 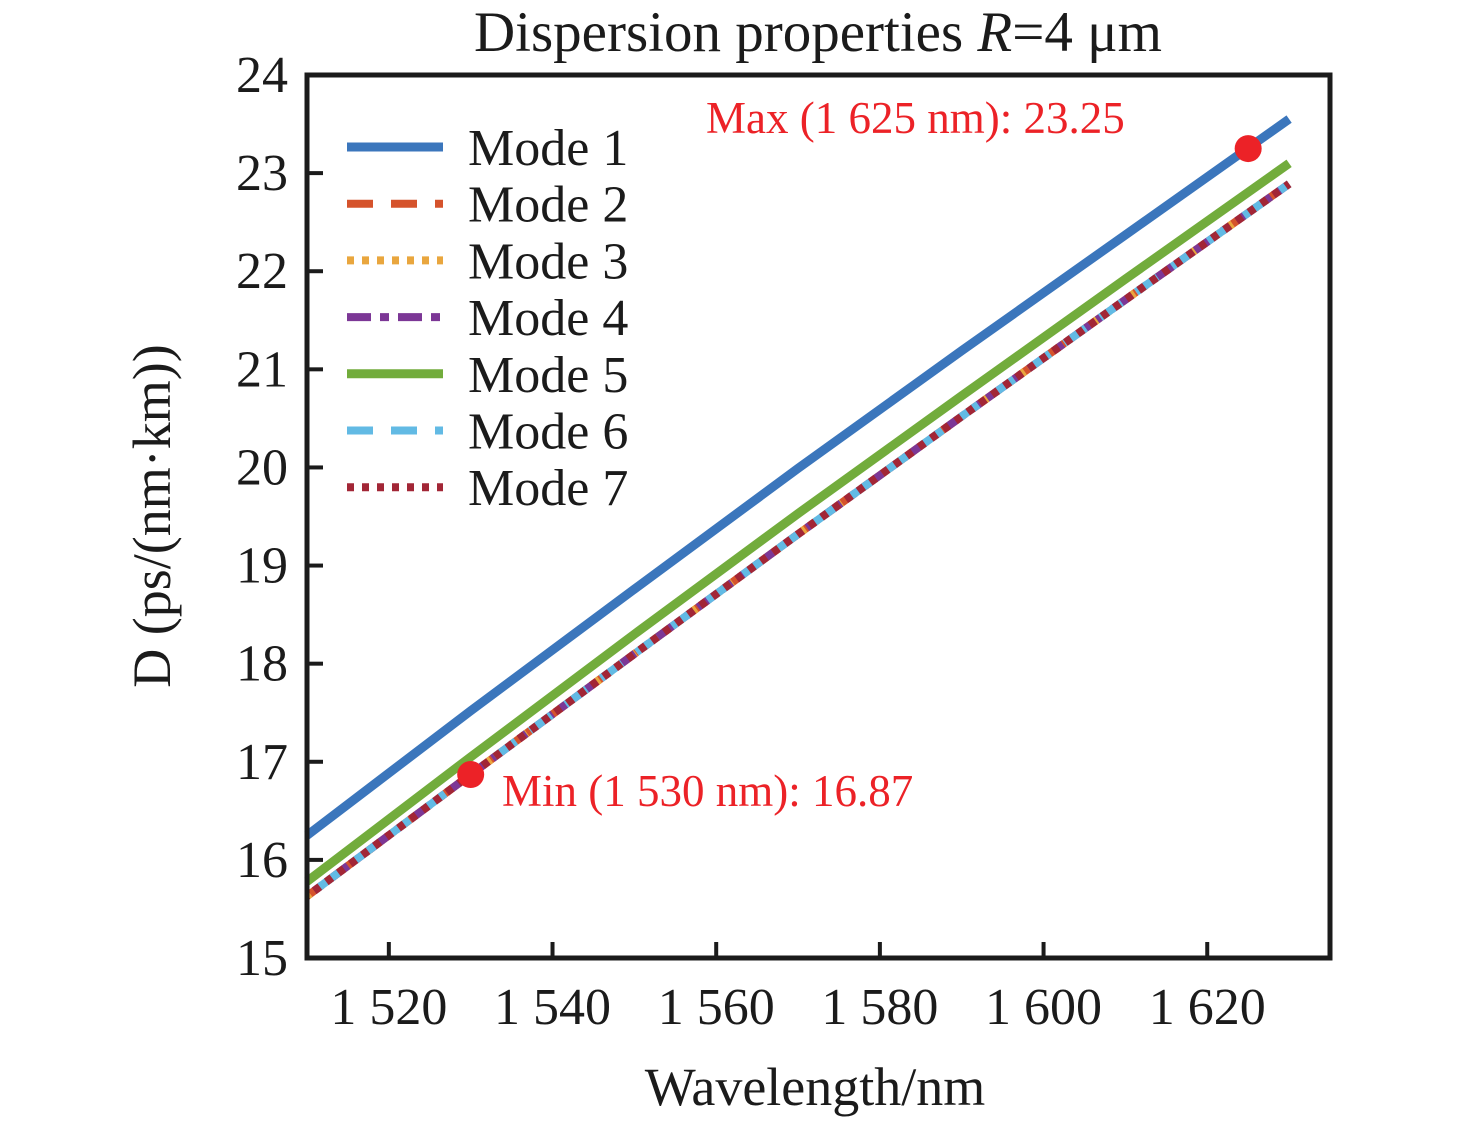 What do you see at coordinates (262, 271) in the screenshot?
I see `y-tick-label: 22` at bounding box center [262, 271].